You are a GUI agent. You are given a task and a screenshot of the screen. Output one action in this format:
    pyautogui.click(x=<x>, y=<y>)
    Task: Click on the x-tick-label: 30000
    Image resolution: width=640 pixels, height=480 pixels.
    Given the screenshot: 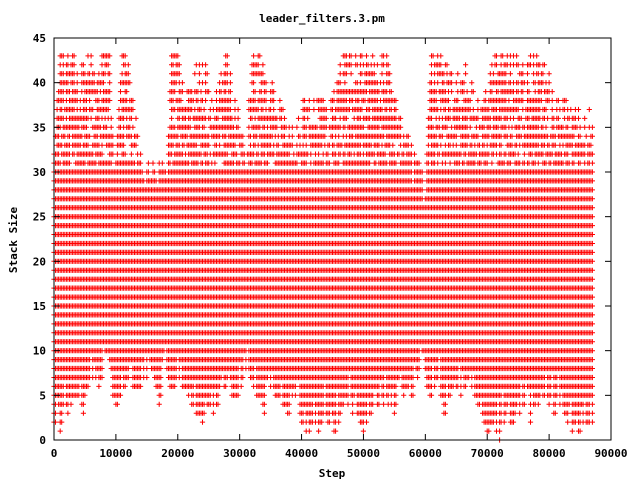 What is the action you would take?
    pyautogui.click(x=239, y=453)
    